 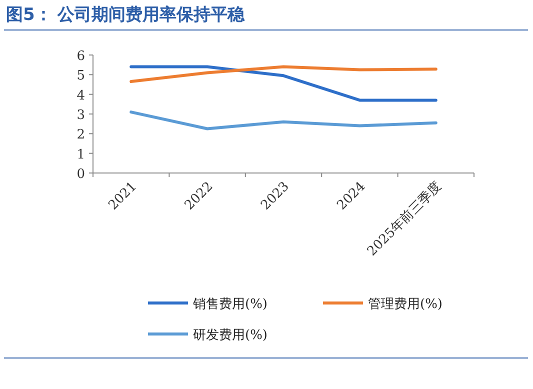 I want to click on y-tick-label: 0, so click(x=80, y=174).